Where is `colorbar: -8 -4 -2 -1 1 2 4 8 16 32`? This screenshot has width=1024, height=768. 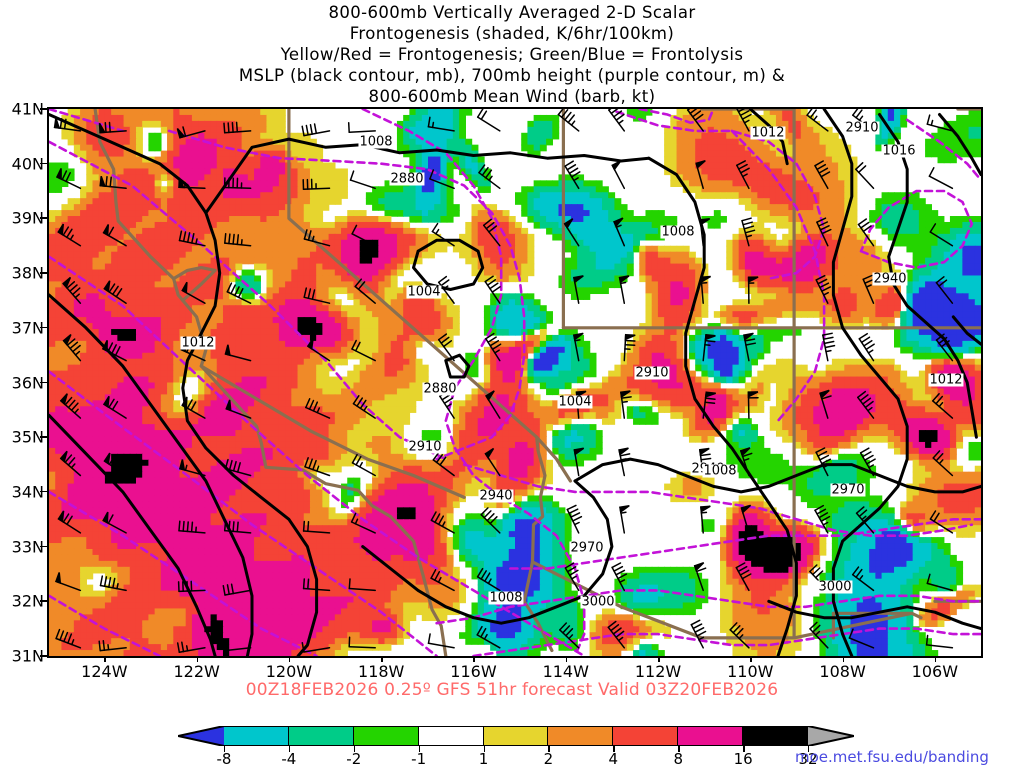
colorbar: -8 -4 -2 -1 1 2 4 8 16 32 is located at coordinates (516, 747).